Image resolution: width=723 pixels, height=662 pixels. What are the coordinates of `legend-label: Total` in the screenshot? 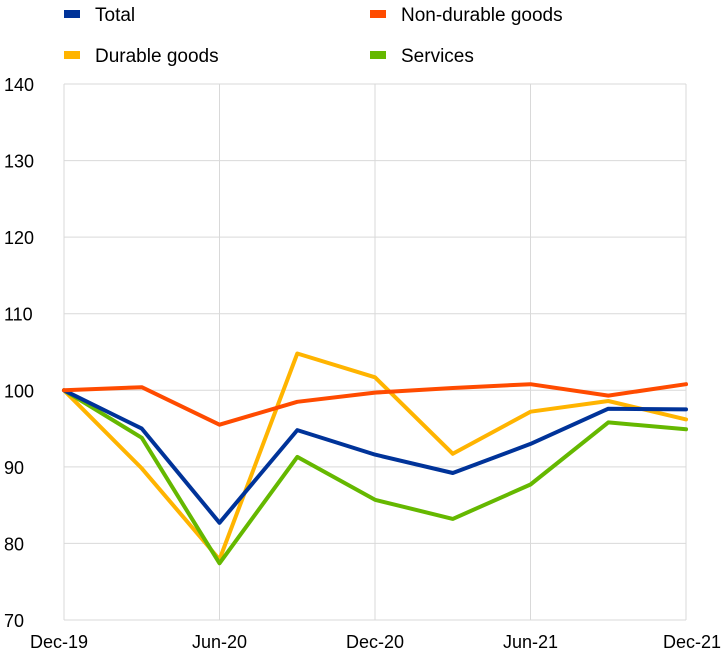 It's located at (115, 15).